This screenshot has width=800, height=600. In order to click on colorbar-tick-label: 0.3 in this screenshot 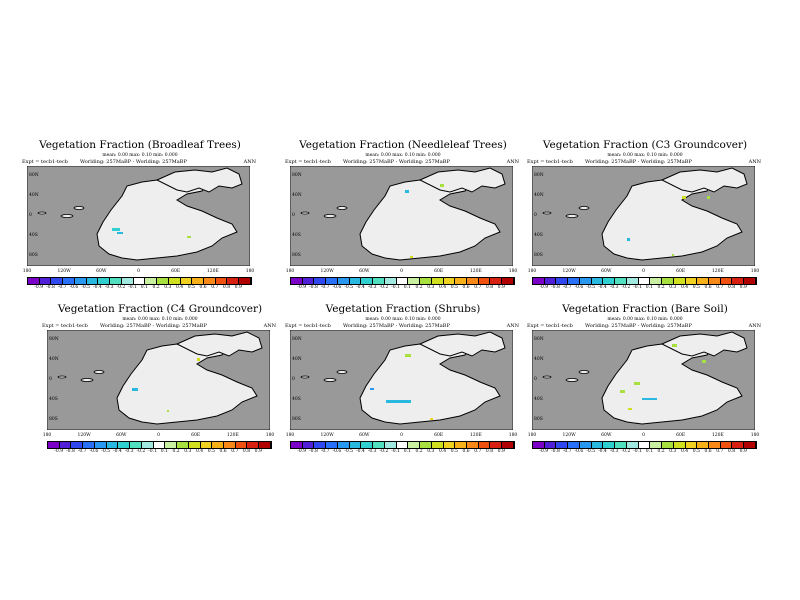, I will do `click(673, 287)`.